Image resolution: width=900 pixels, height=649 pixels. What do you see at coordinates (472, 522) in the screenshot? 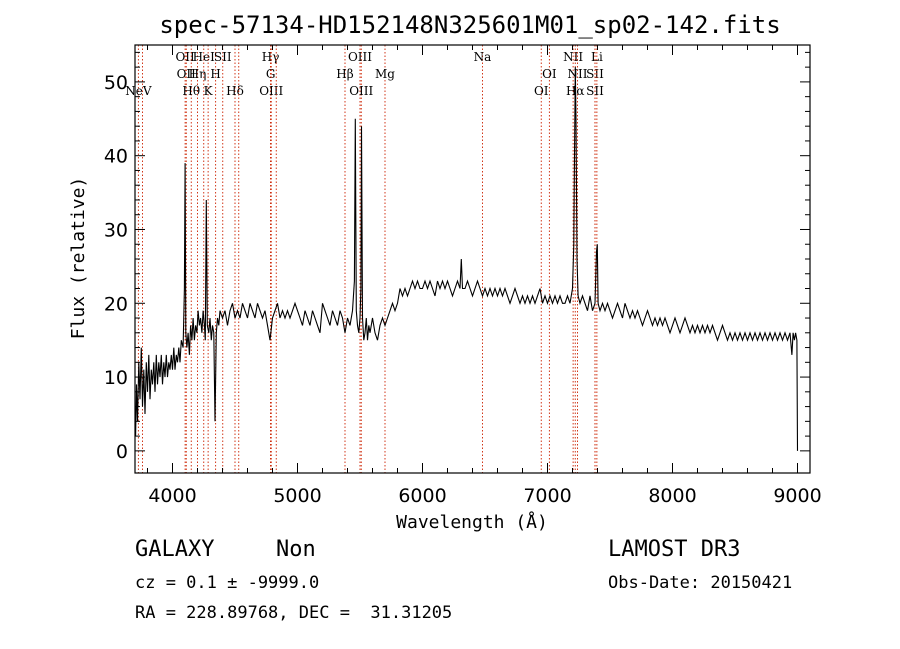
I see `x-axis-label: Wavelength (Å)` at bounding box center [472, 522].